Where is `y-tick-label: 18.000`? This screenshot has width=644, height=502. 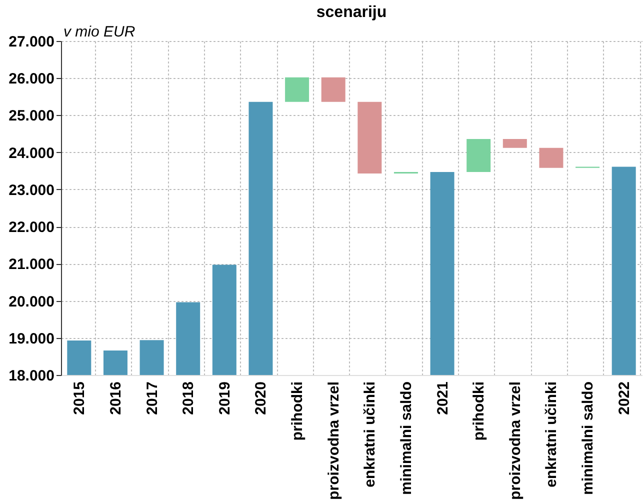 y-tick-label: 18.000 is located at coordinates (31, 376).